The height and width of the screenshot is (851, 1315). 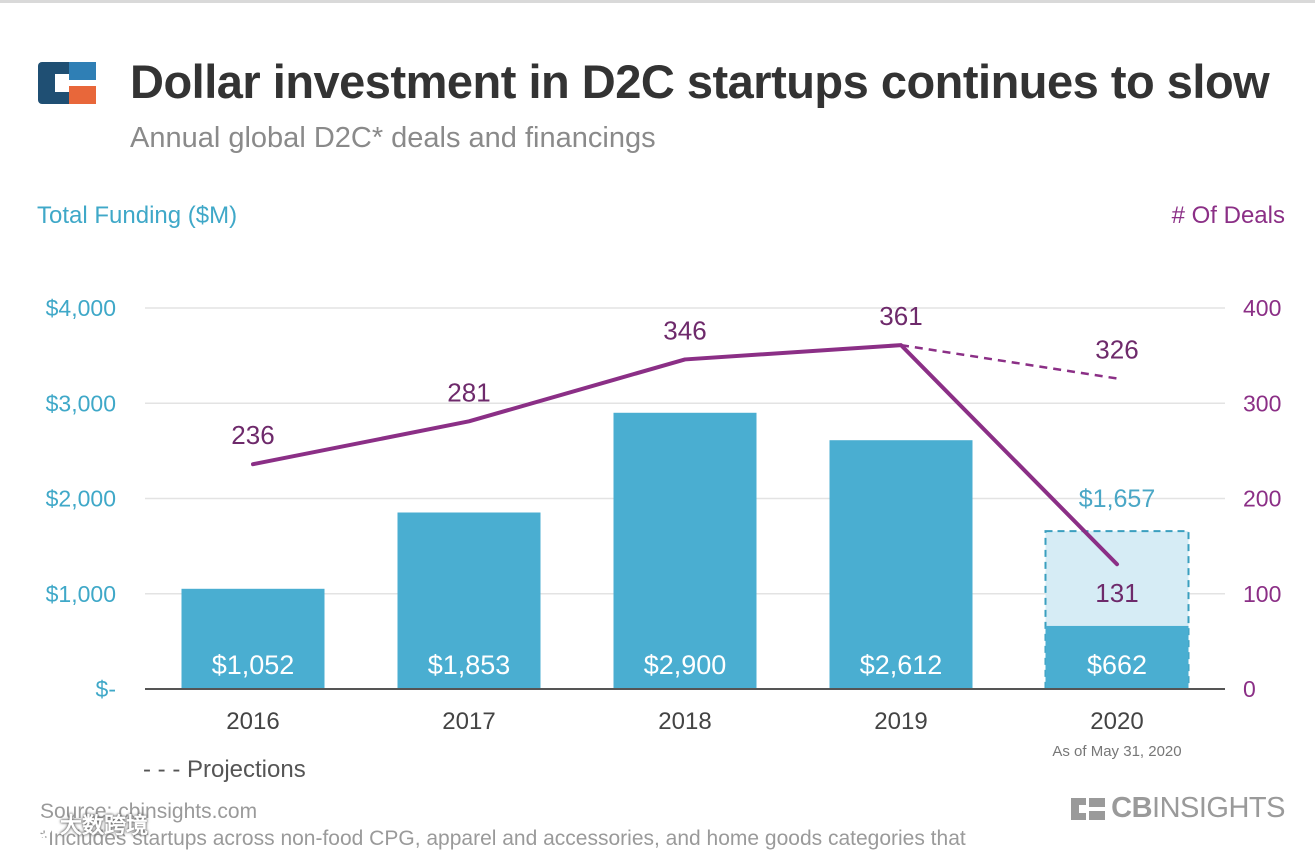 I want to click on cb-insights-brand: CBINSIGHTS, so click(x=1178, y=808).